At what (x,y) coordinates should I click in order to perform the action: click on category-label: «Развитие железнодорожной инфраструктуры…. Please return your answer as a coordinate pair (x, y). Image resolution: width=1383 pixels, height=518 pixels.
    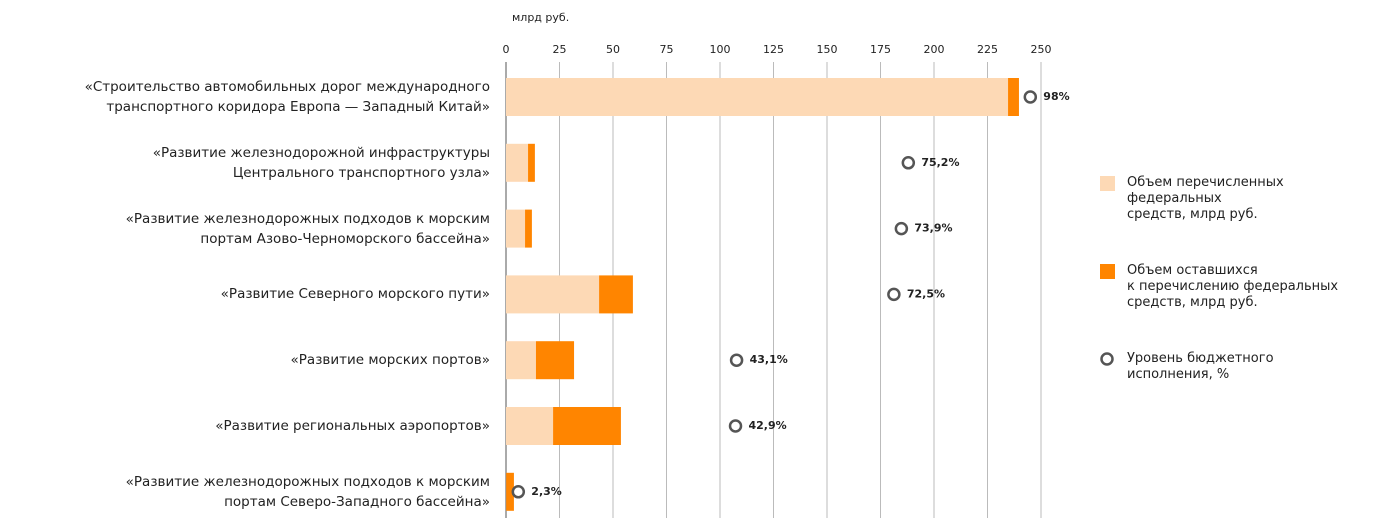
    Looking at the image, I should click on (321, 162).